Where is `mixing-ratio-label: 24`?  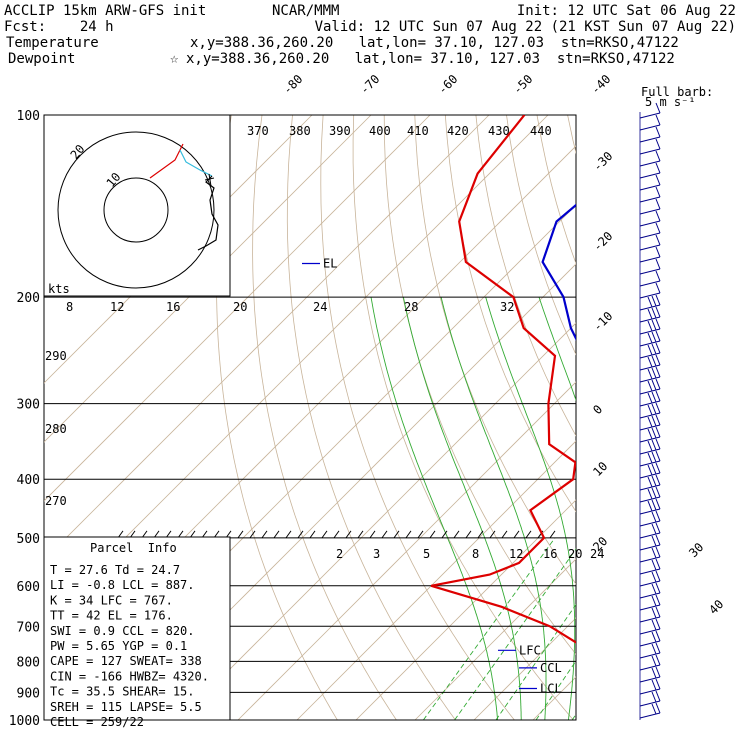 mixing-ratio-label: 24 is located at coordinates (597, 554).